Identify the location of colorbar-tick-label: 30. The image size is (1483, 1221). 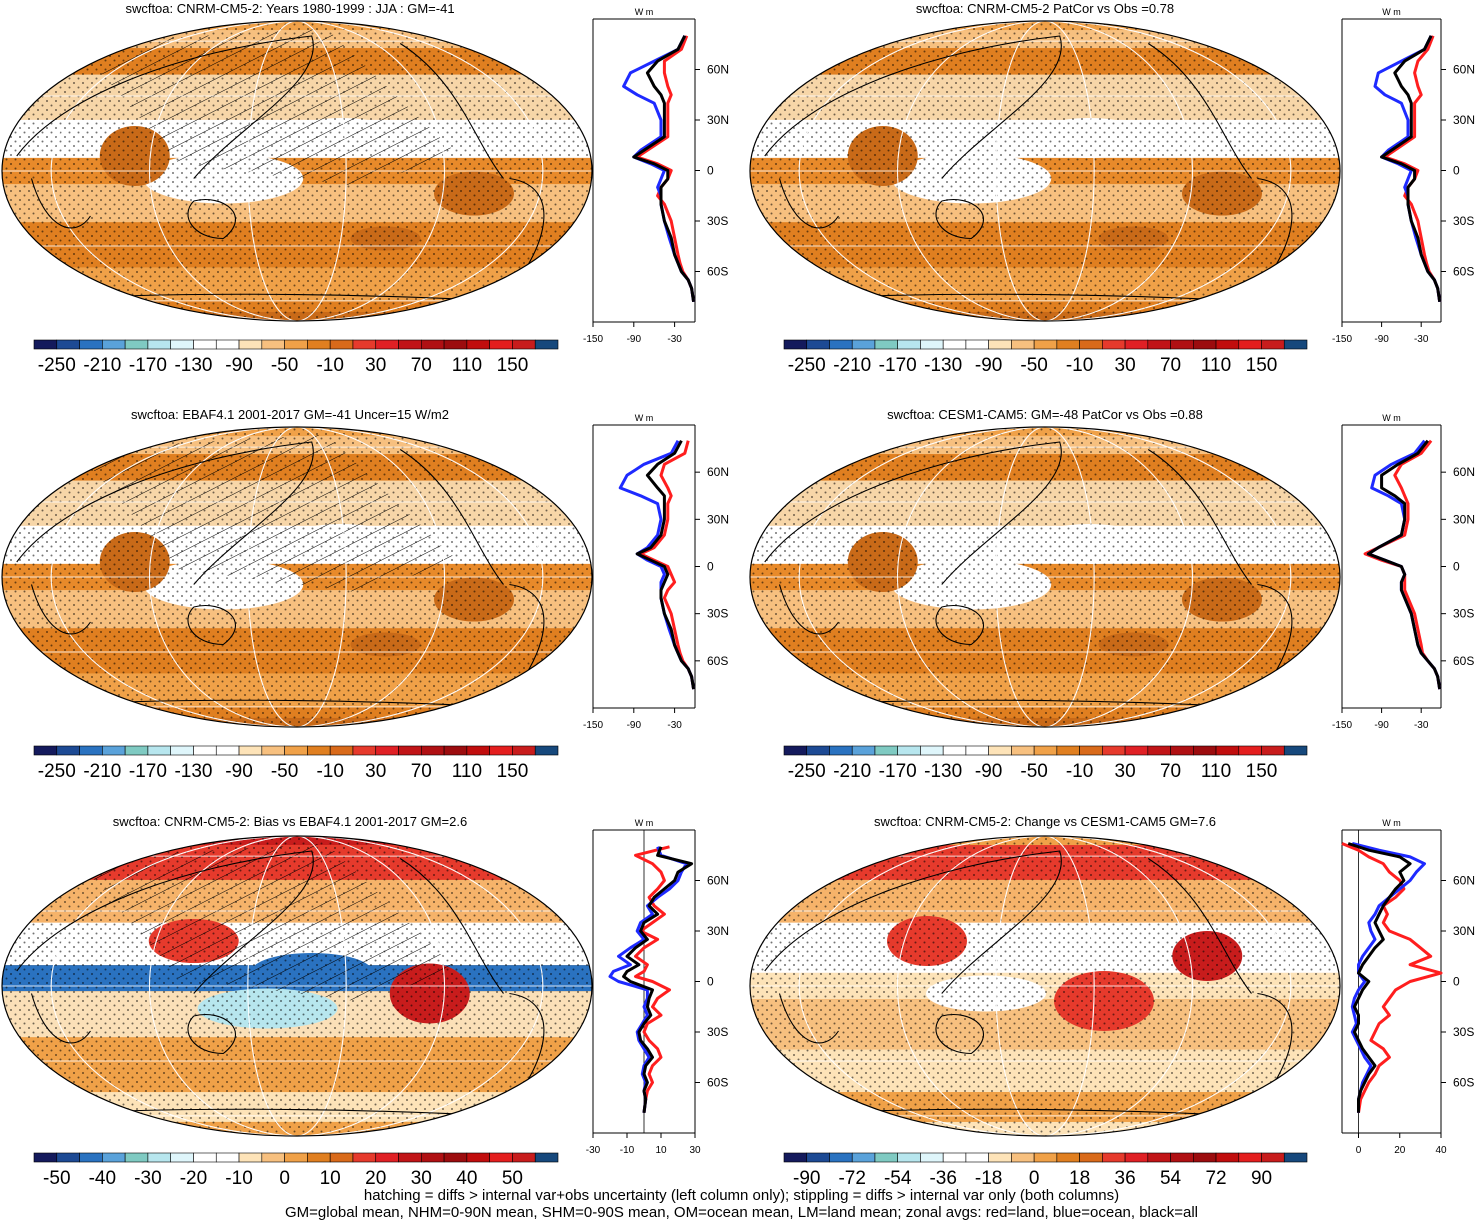
(1125, 771).